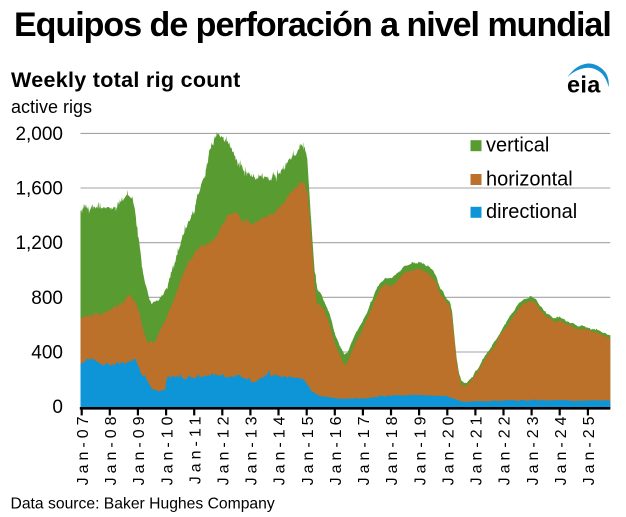  I want to click on svg-text: Jan-22, so click(505, 449).